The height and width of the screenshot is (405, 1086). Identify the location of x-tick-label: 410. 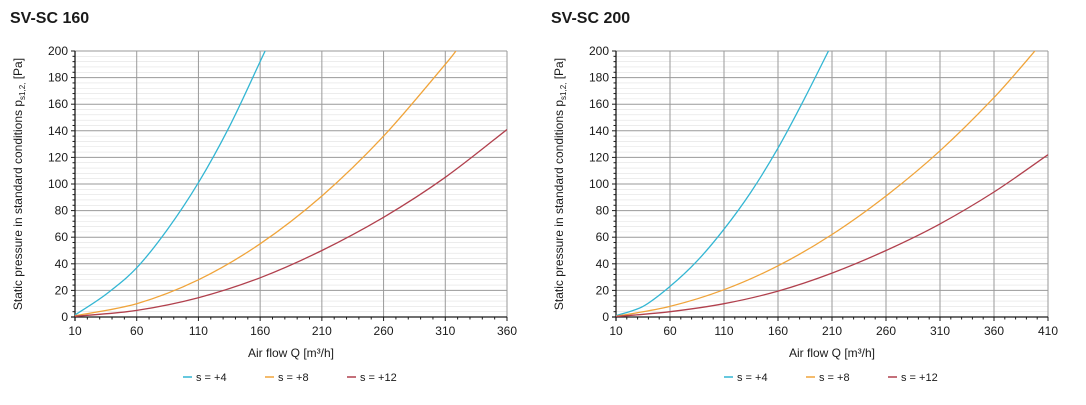
(1048, 331).